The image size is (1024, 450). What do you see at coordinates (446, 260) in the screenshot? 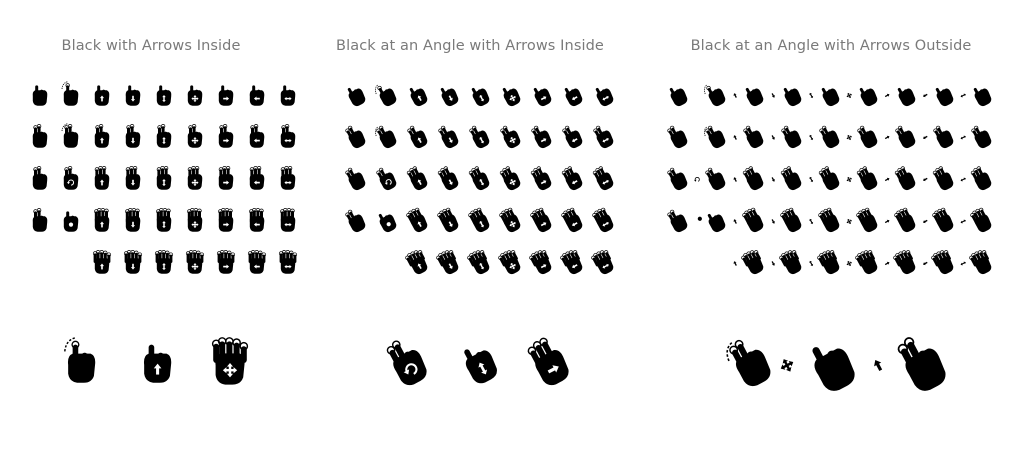
I see `swipe-down-5-icon` at bounding box center [446, 260].